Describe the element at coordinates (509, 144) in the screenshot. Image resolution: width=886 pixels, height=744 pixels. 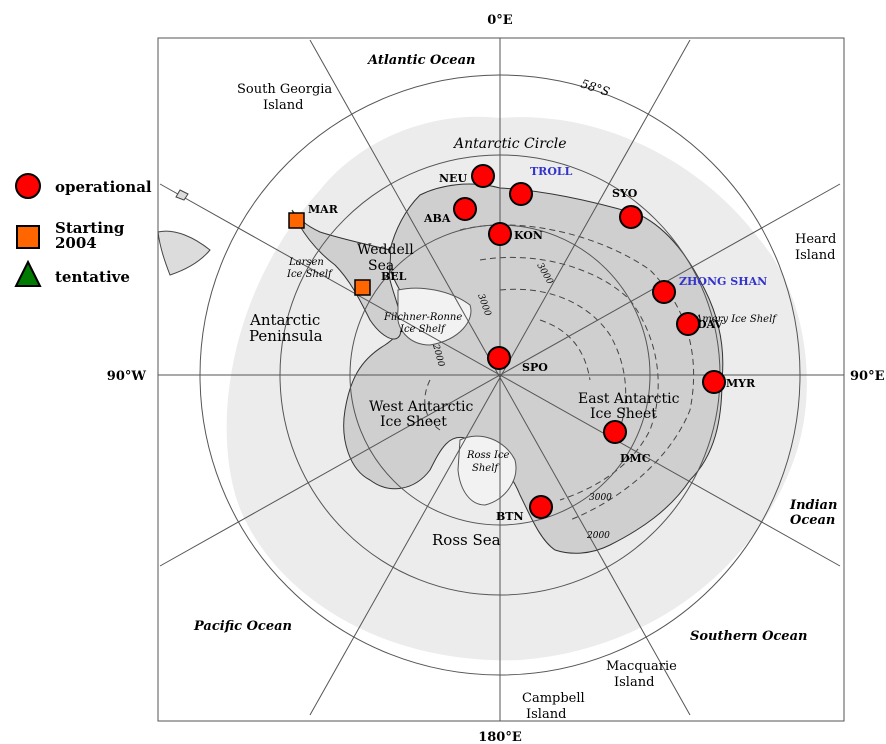
I see `label-antarctic-circle: Antarctic Circle` at that location.